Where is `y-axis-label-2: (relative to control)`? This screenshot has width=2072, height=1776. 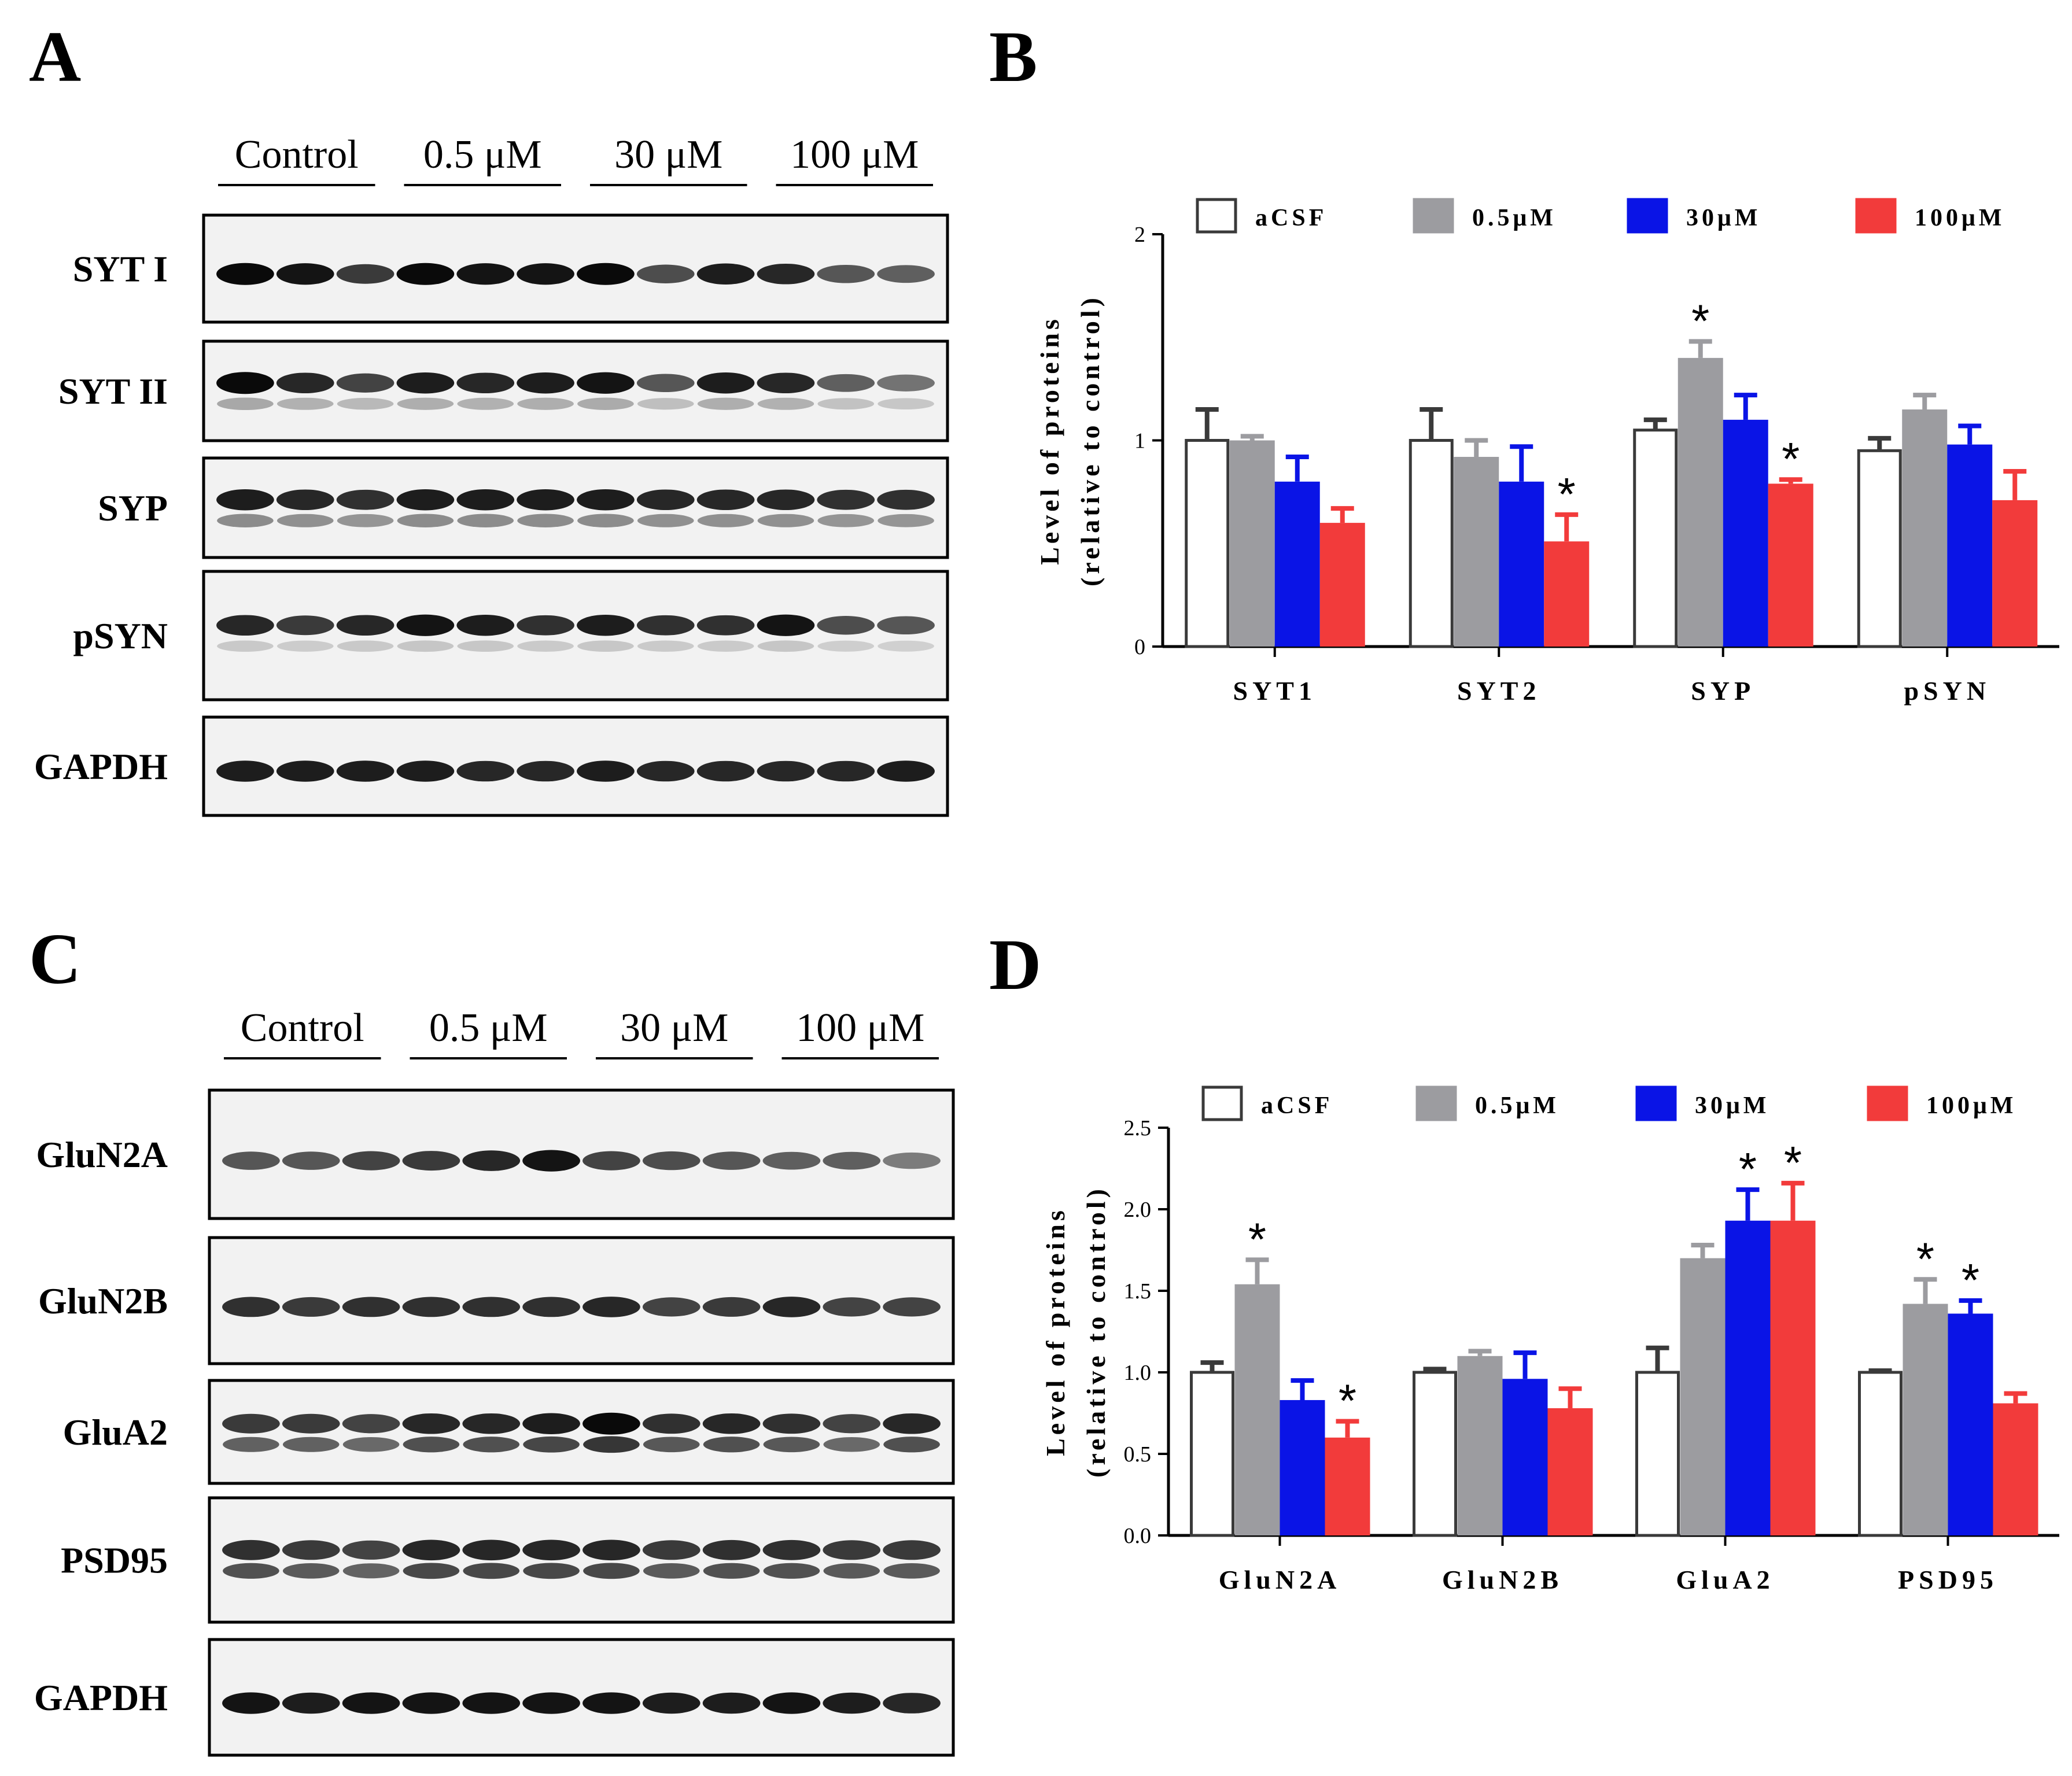 y-axis-label-2: (relative to control) is located at coordinates (1090, 440).